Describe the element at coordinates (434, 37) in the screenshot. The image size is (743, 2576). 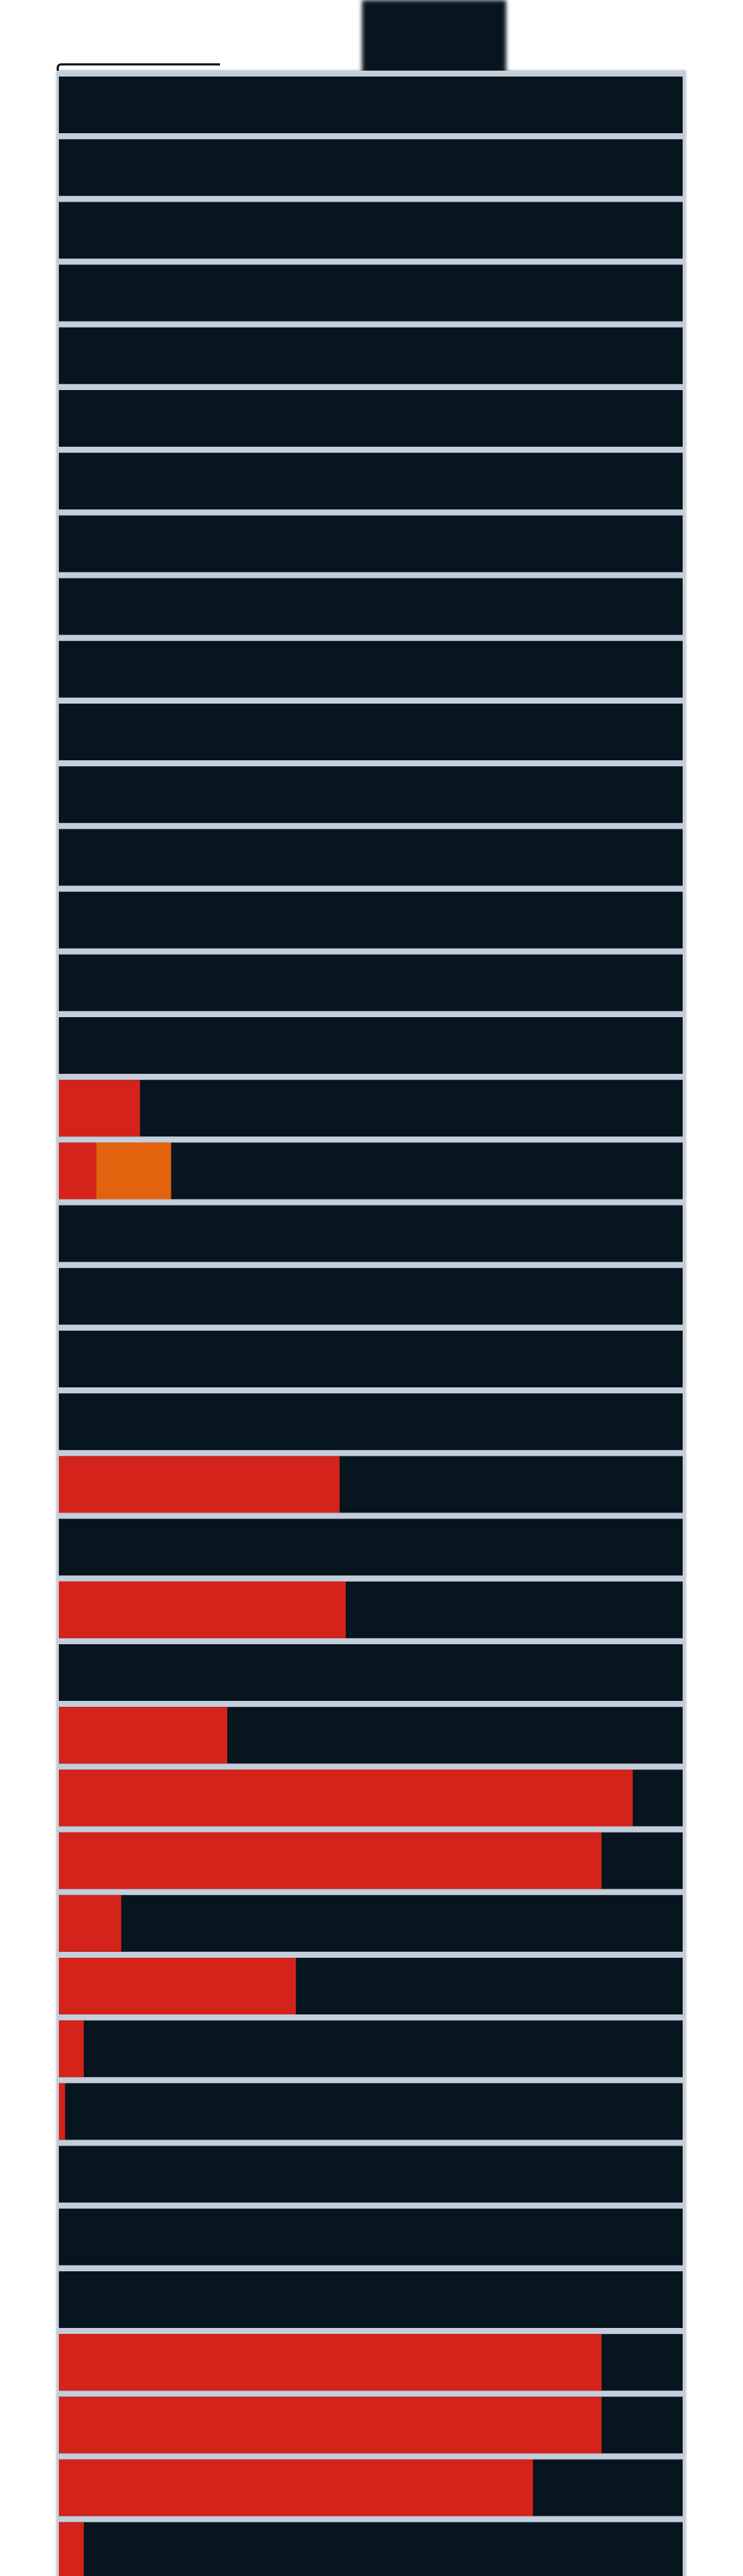
I see `top-tab-decoration` at that location.